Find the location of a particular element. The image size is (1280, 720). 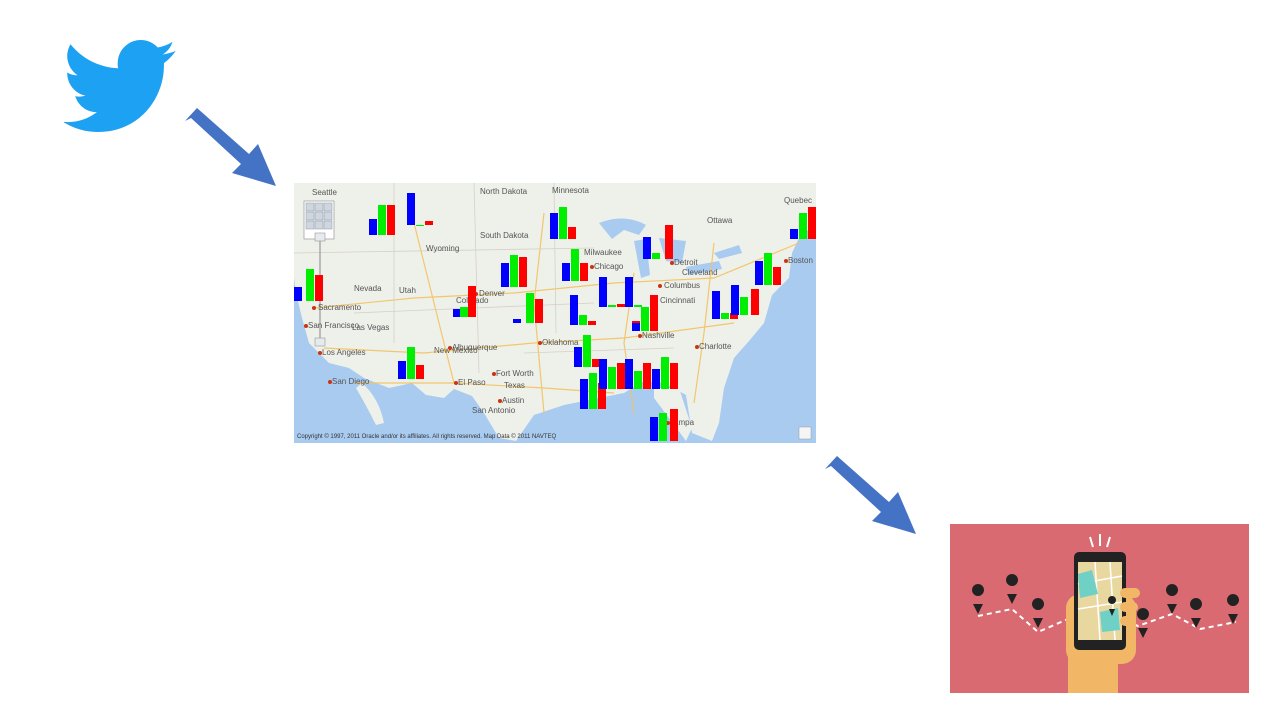

map-label: Tampa is located at coordinates (682, 422).